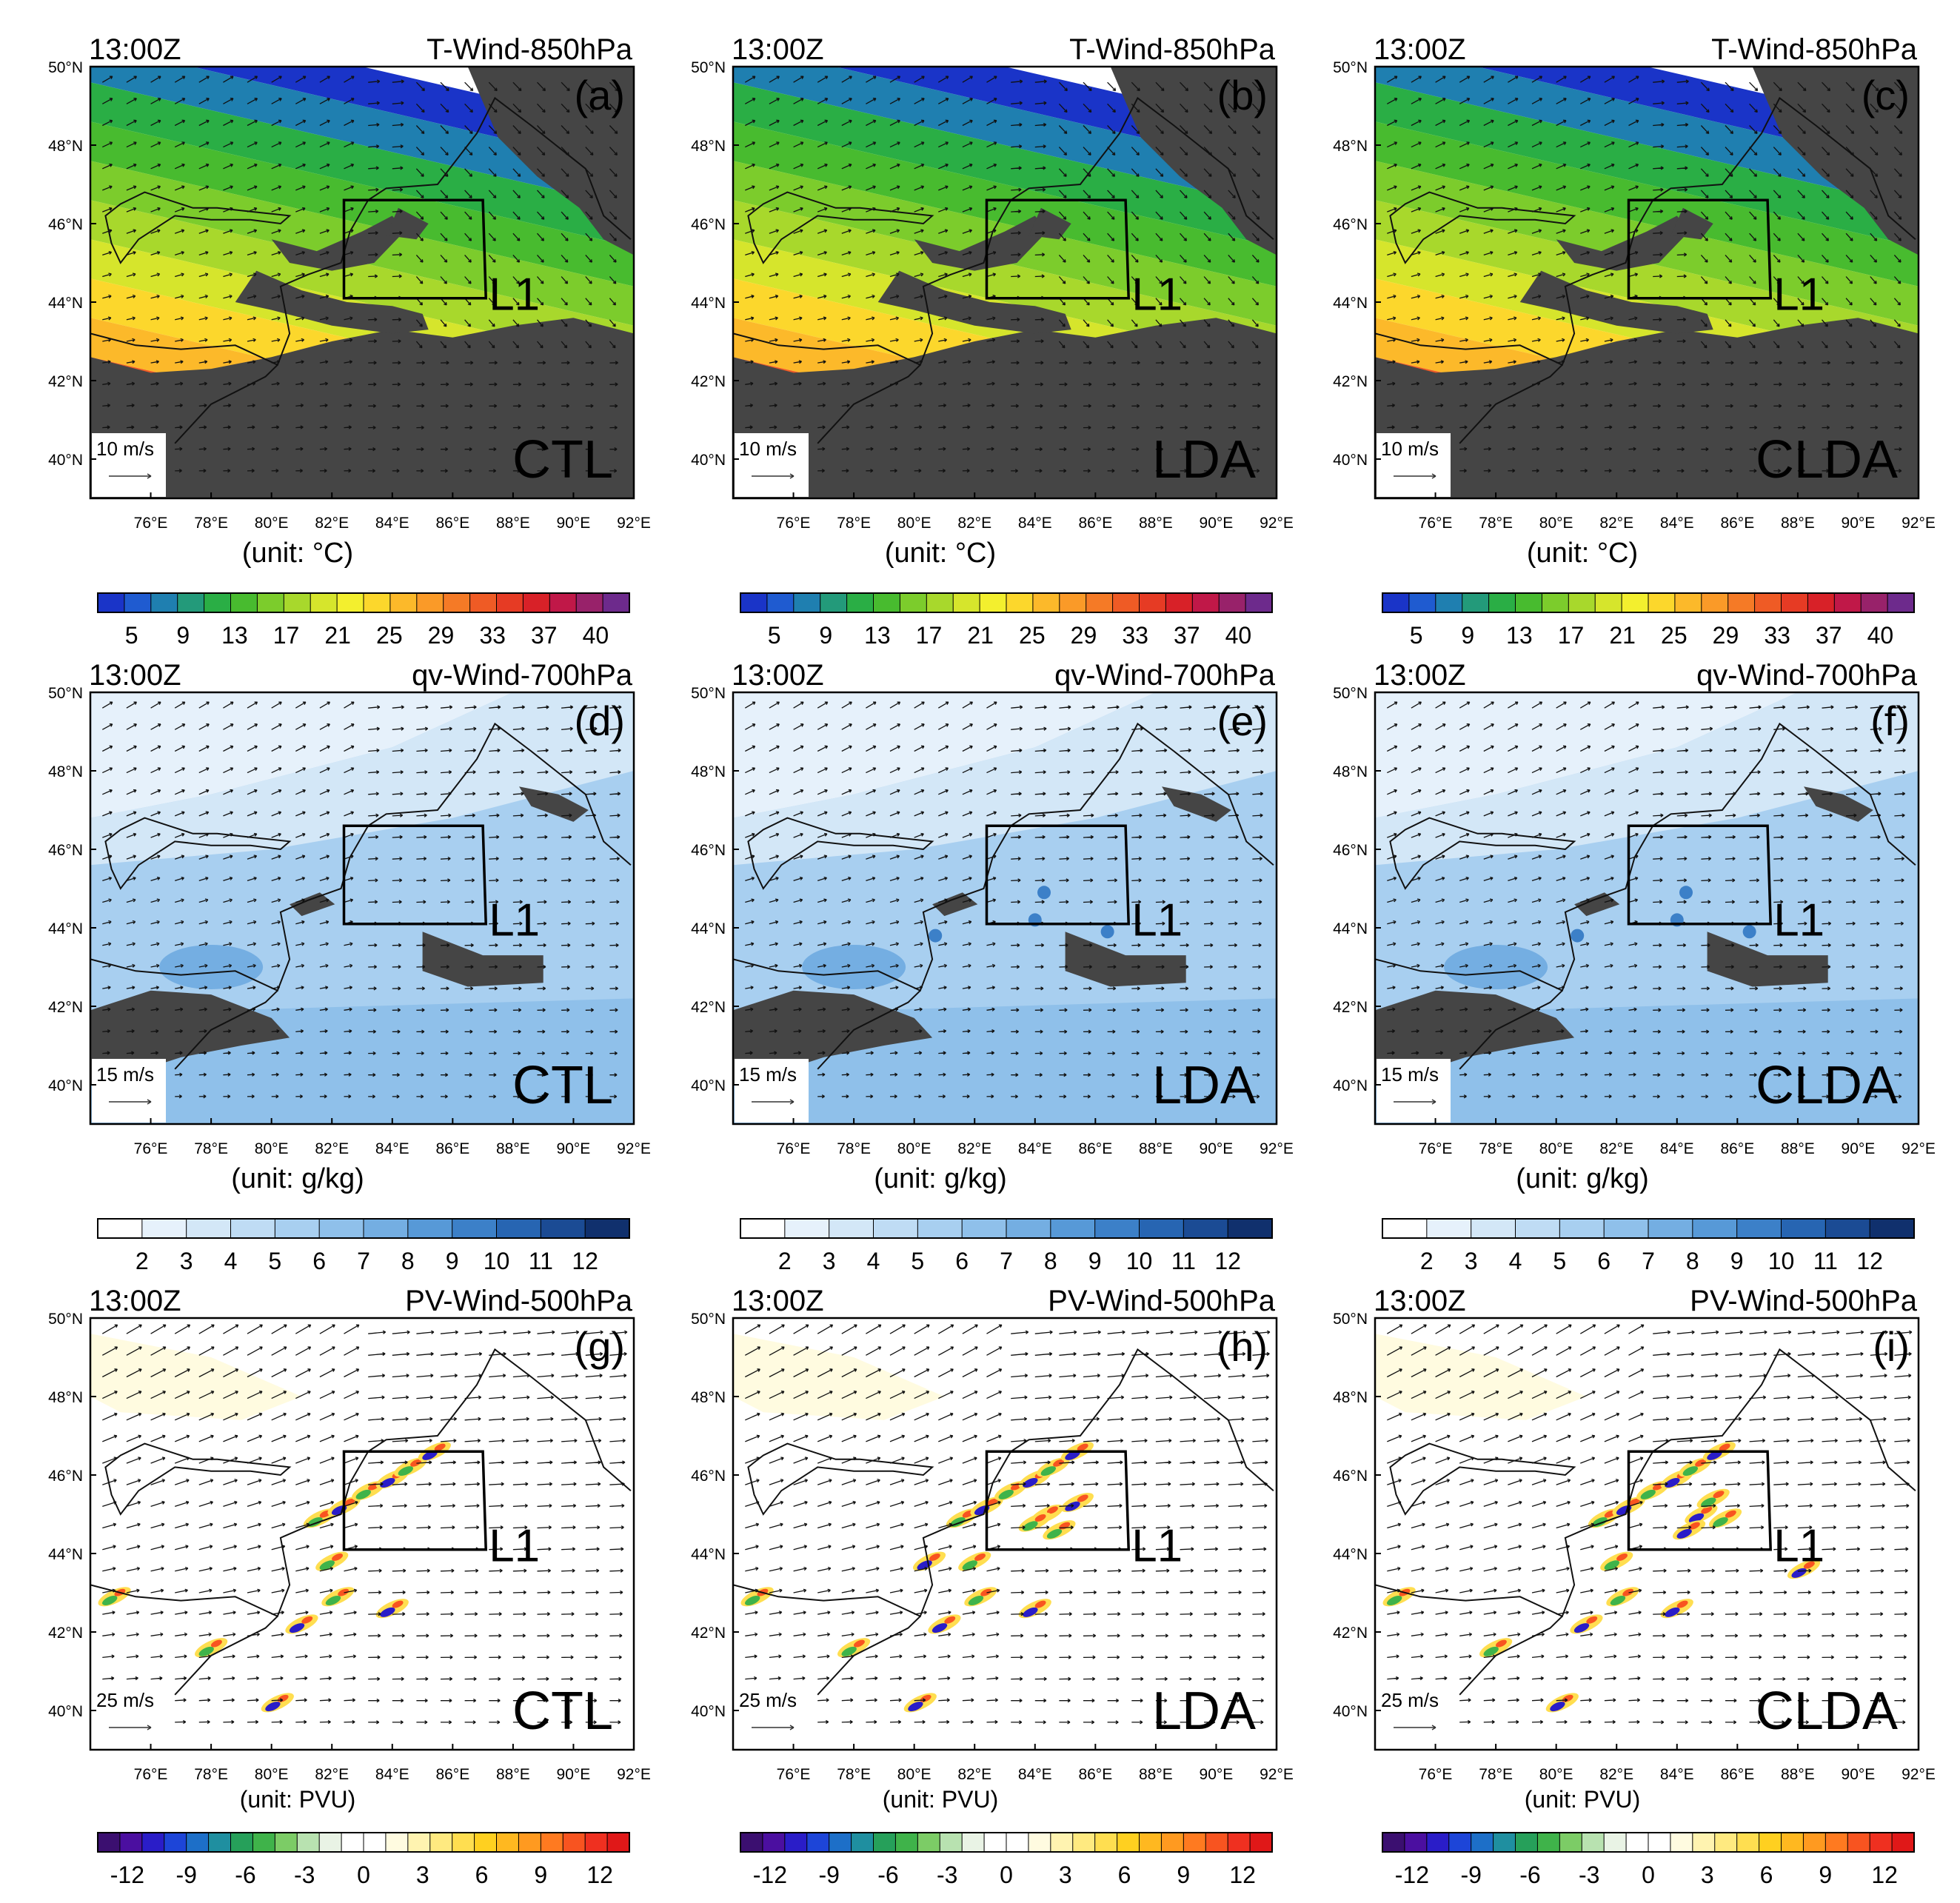 The image size is (1960, 1903). I want to click on lat-tick-label: 50°N, so click(708, 1319).